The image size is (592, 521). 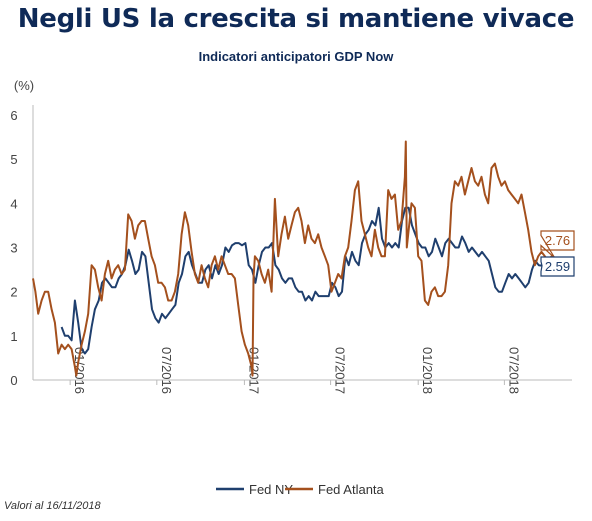 What do you see at coordinates (513, 370) in the screenshot?
I see `x-tick-label: 07/2018` at bounding box center [513, 370].